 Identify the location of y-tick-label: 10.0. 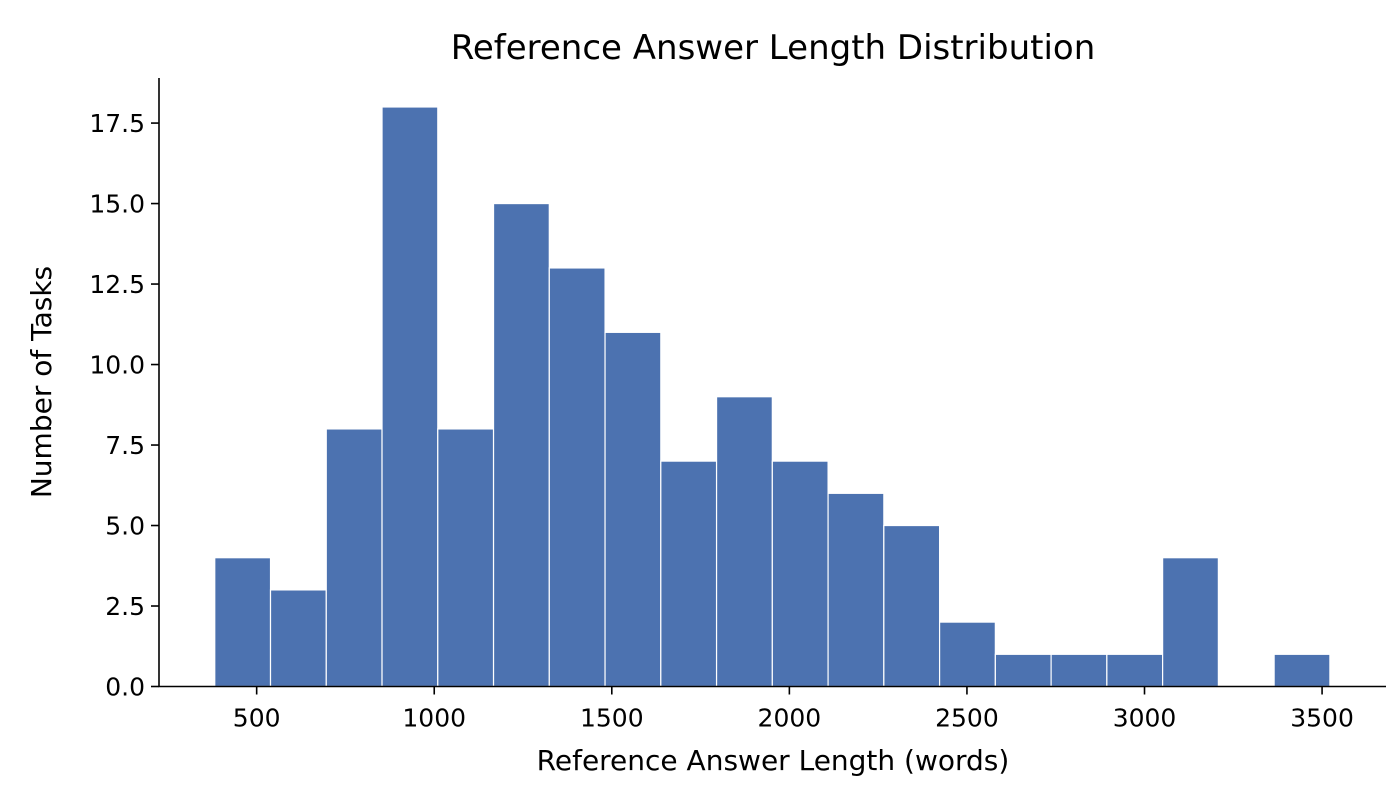
(117, 365).